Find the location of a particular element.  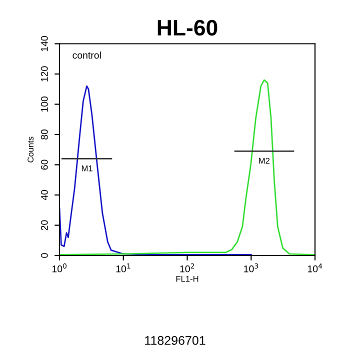

annotation: M2 is located at coordinates (264, 161).